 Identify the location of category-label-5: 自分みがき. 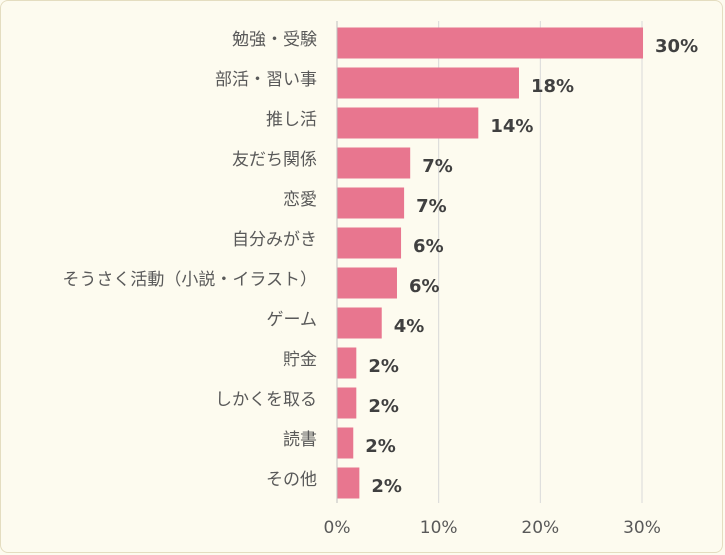
(274, 240).